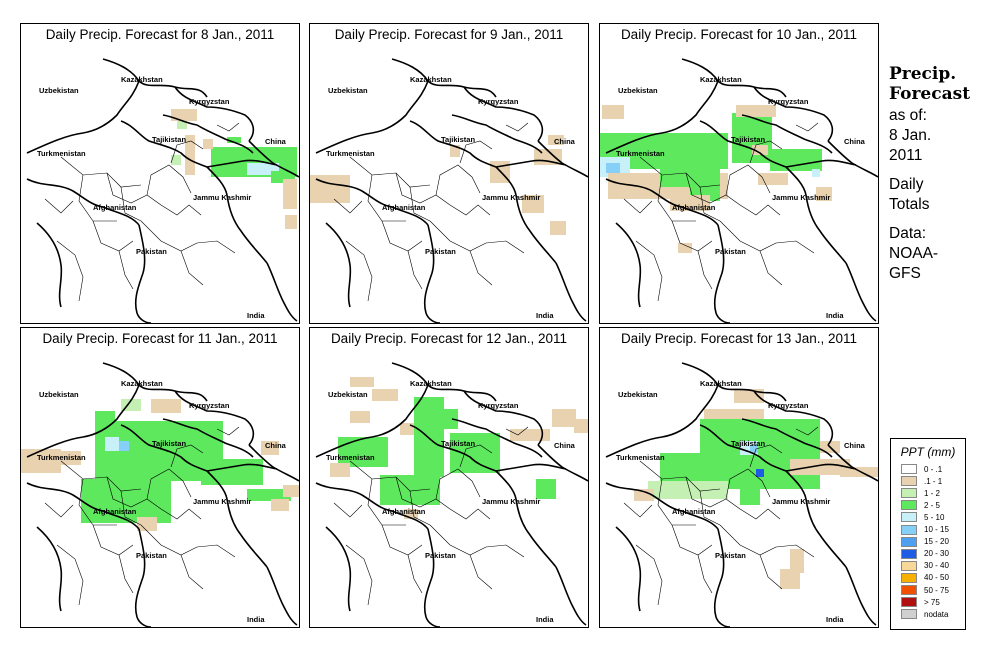 This screenshot has width=983, height=649. I want to click on map-label-china: China, so click(854, 445).